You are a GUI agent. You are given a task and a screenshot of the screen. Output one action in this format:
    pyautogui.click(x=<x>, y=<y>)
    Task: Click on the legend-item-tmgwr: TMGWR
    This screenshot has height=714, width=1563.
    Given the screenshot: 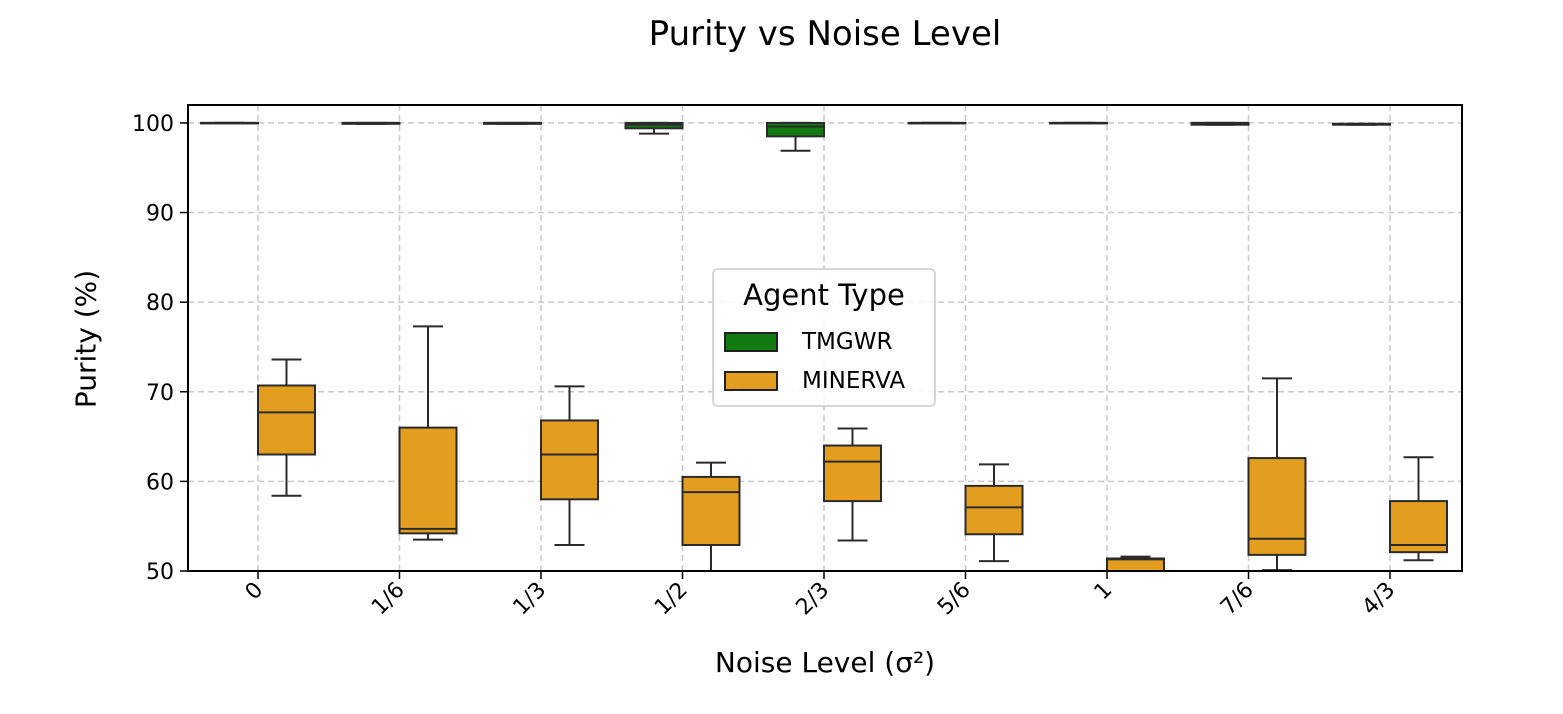 What is the action you would take?
    pyautogui.click(x=808, y=342)
    